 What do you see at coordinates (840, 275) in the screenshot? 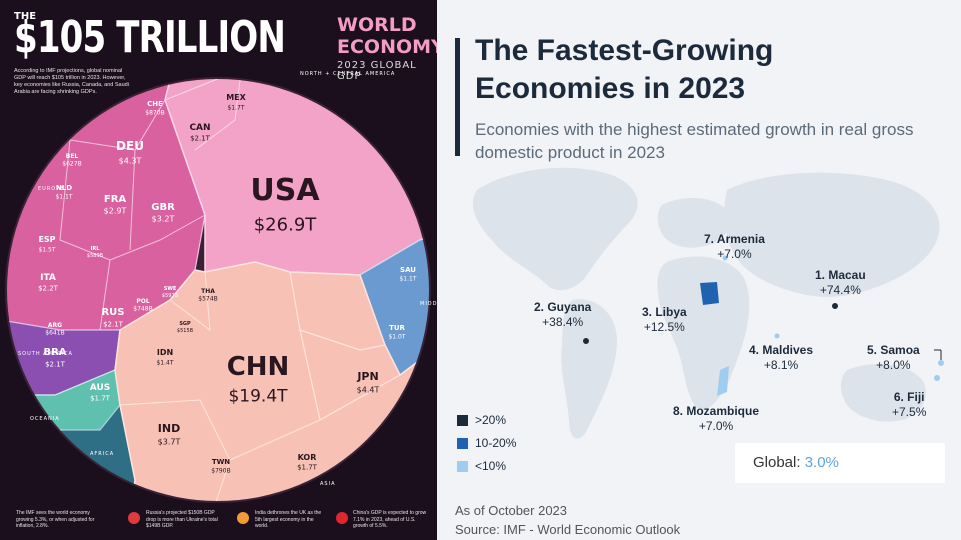
I see `label-macau-name: 1. Macau` at bounding box center [840, 275].